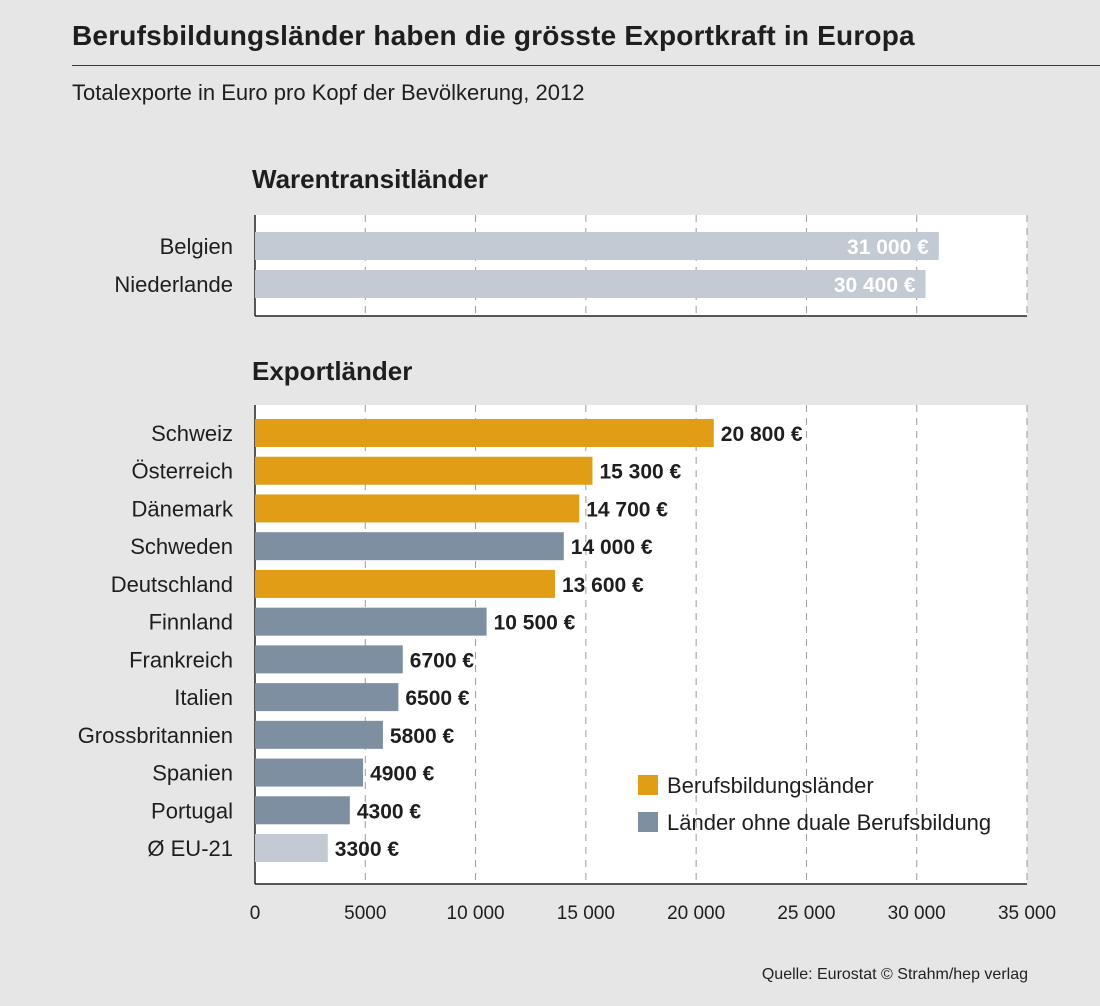 Image resolution: width=1100 pixels, height=1006 pixels. Describe the element at coordinates (196, 246) in the screenshot. I see `category-label: Belgien` at that location.